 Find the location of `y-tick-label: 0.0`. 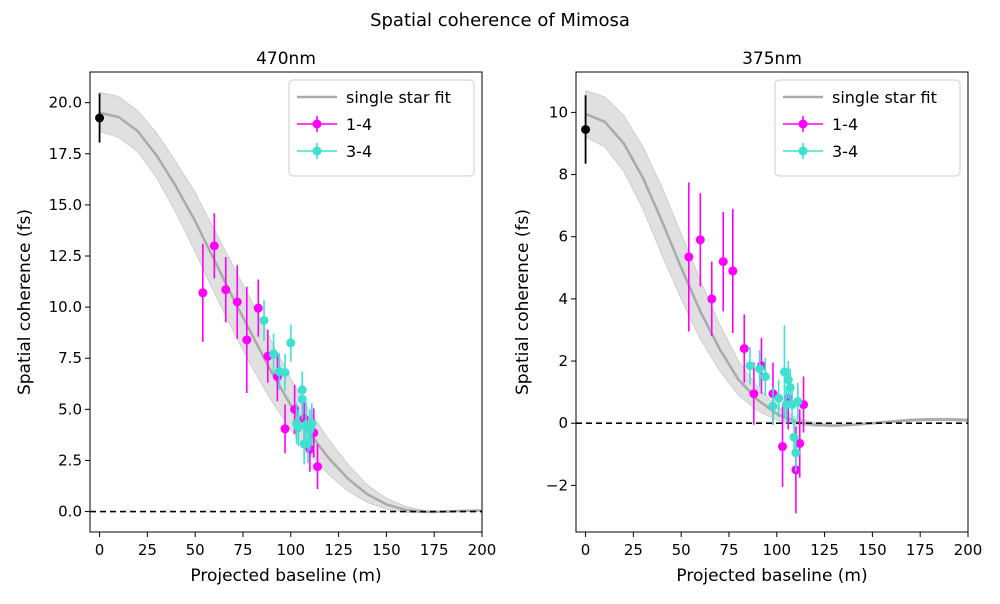

y-tick-label: 0.0 is located at coordinates (70, 512).